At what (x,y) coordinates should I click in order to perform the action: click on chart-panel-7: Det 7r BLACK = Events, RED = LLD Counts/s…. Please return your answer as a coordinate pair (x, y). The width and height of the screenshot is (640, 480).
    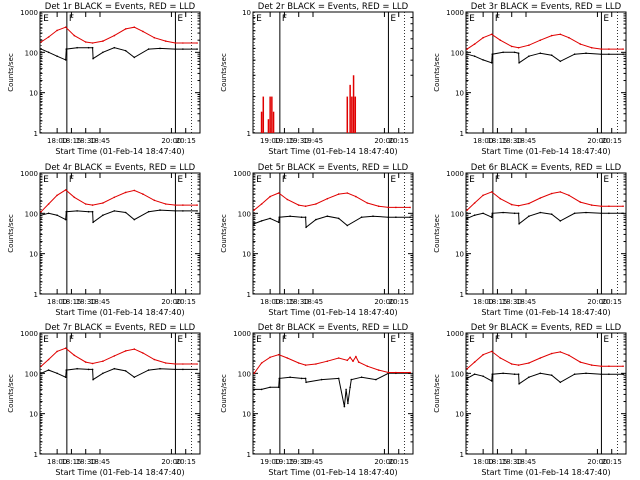
    Looking at the image, I should click on (104, 400).